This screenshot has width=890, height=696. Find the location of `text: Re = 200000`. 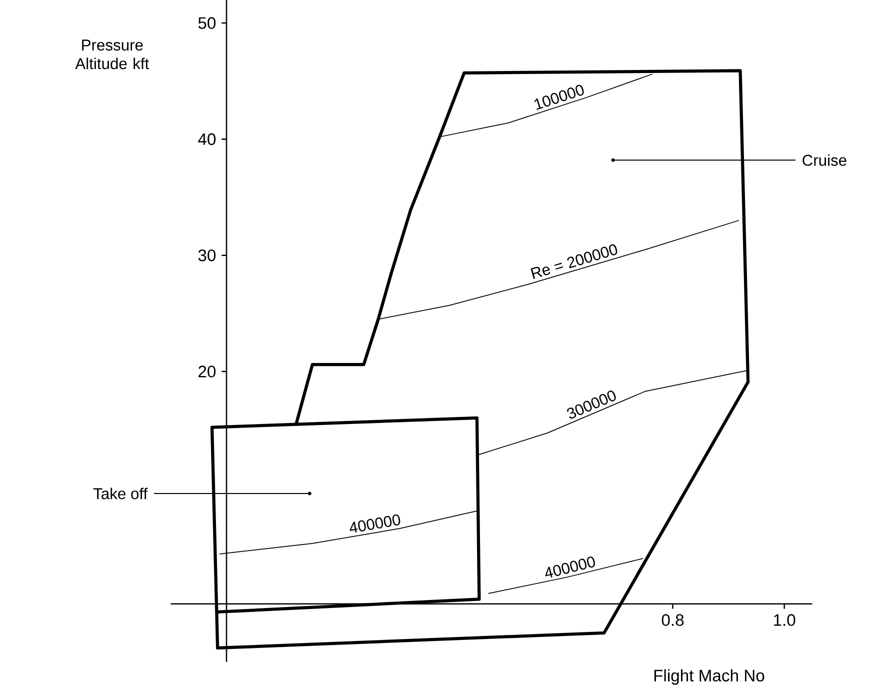

text: Re = 200000 is located at coordinates (574, 262).